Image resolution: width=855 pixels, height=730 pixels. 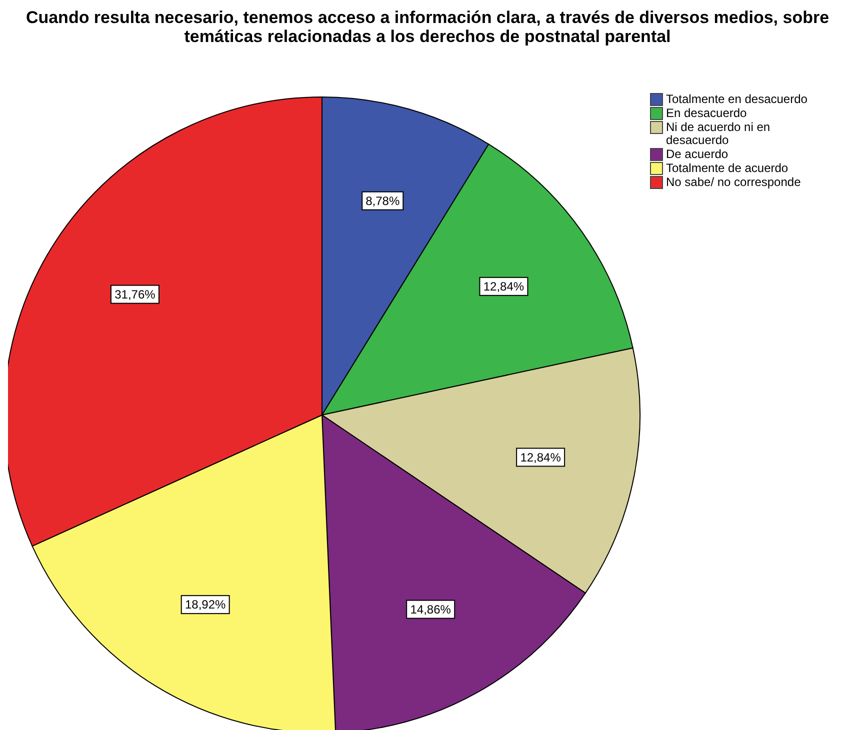 What do you see at coordinates (737, 99) in the screenshot?
I see `legend-label: Totalmente en desacuerdo` at bounding box center [737, 99].